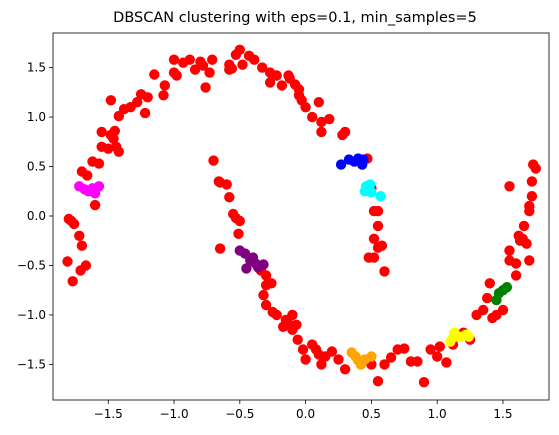  Describe the element at coordinates (31, 265) in the screenshot. I see `y-tick-label: −0.5` at that location.